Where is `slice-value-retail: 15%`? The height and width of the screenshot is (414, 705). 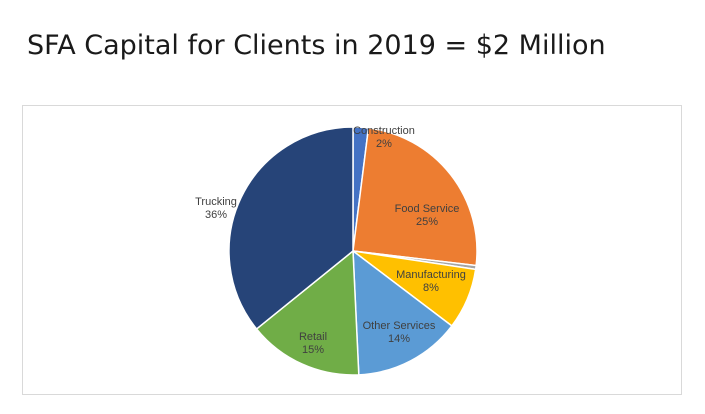 slice-value-retail: 15% is located at coordinates (313, 350).